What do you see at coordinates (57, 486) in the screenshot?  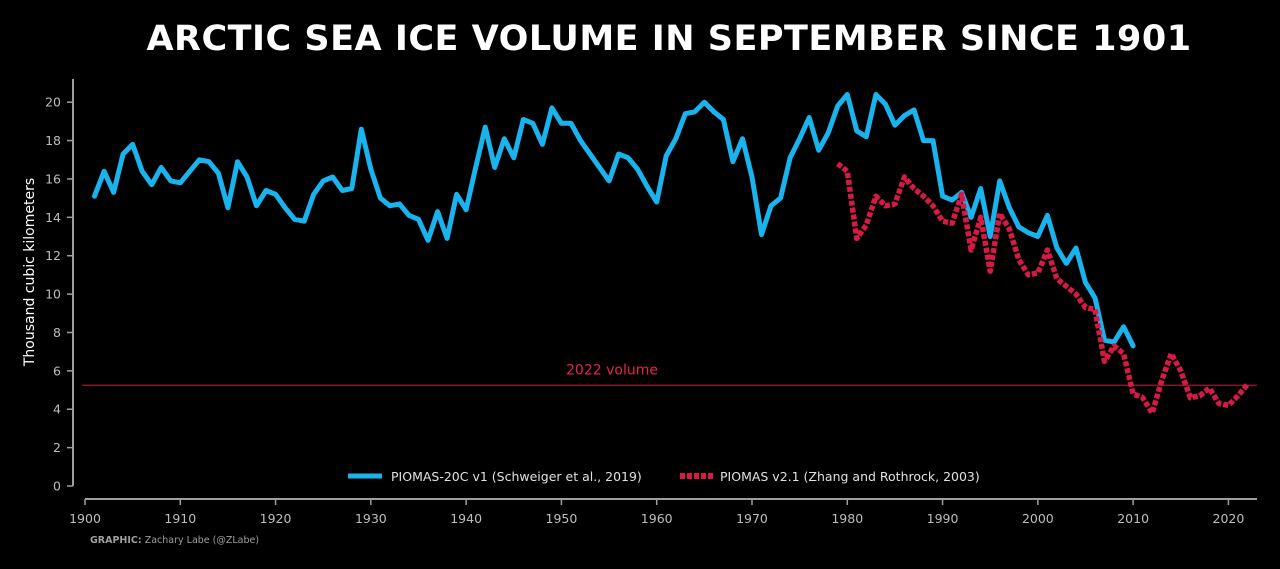 I see `y-tick-label: 0` at bounding box center [57, 486].